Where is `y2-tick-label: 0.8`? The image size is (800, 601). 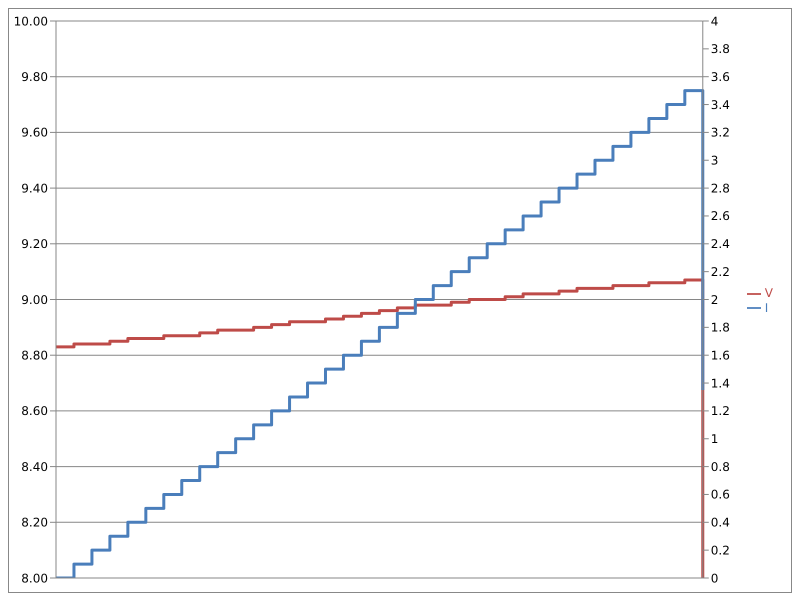 y2-tick-label: 0.8 is located at coordinates (720, 467).